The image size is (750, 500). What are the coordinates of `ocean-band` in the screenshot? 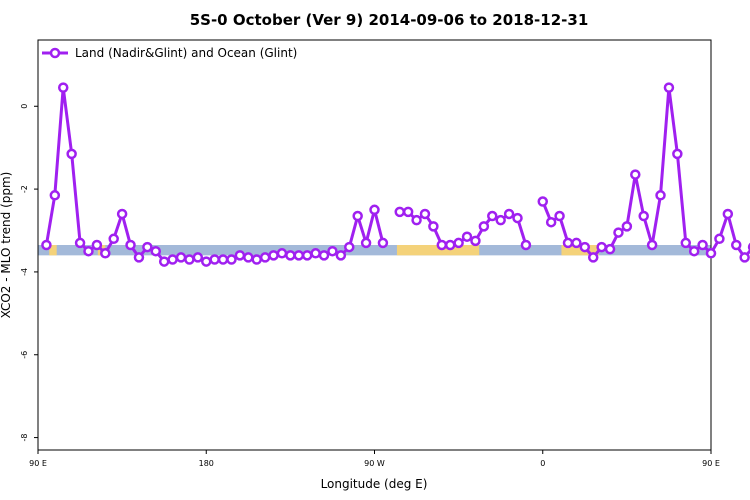 It's located at (374, 250).